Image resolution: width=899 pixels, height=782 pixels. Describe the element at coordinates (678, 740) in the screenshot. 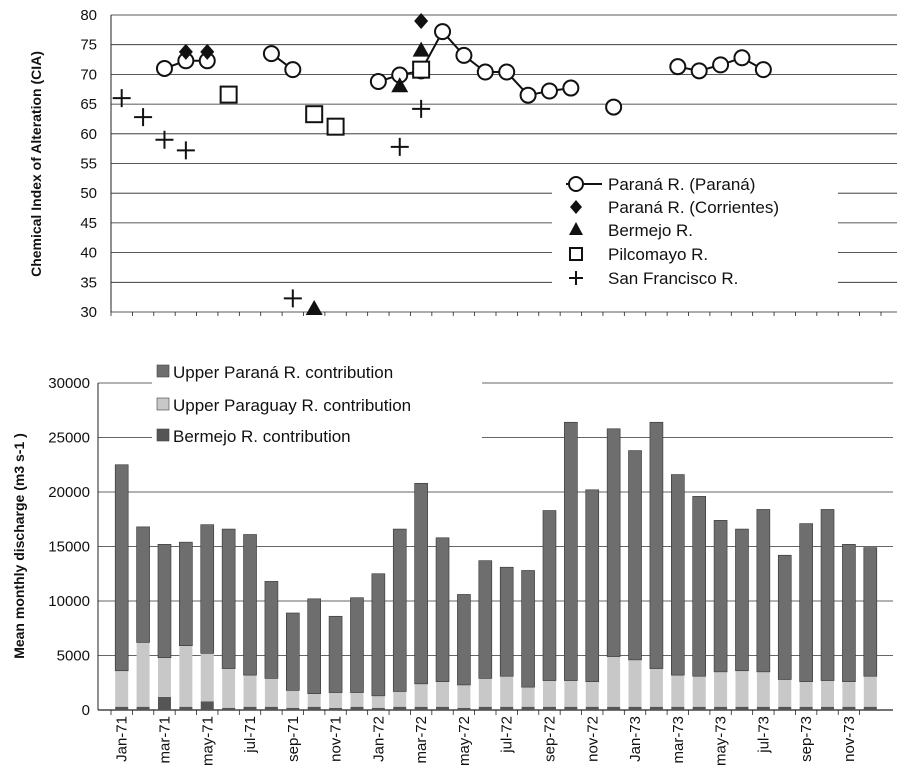

I see `discharge-x-tick-label: mar-73` at that location.